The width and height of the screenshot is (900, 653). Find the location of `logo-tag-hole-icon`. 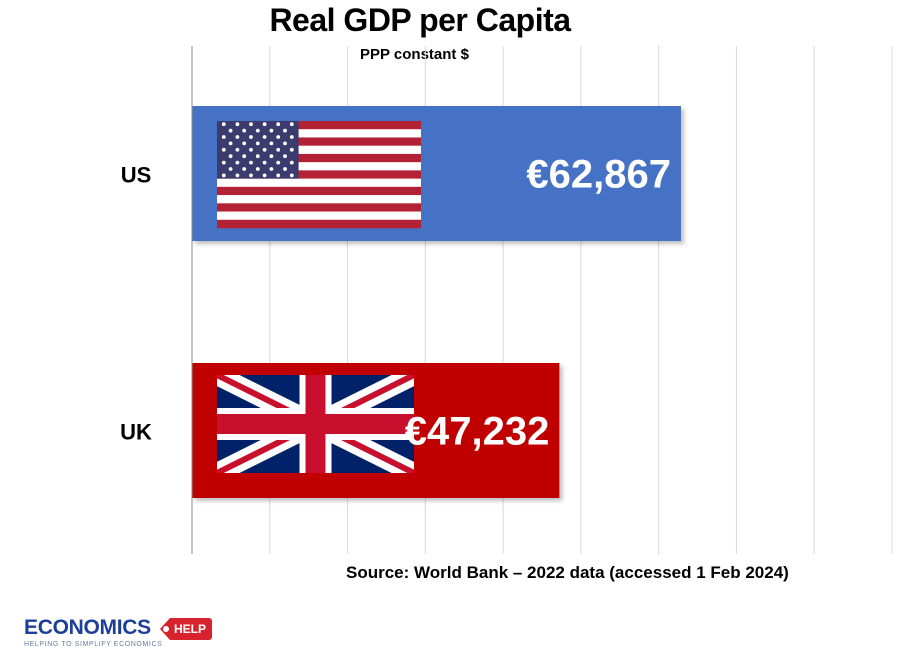

logo-tag-hole-icon is located at coordinates (166, 629).